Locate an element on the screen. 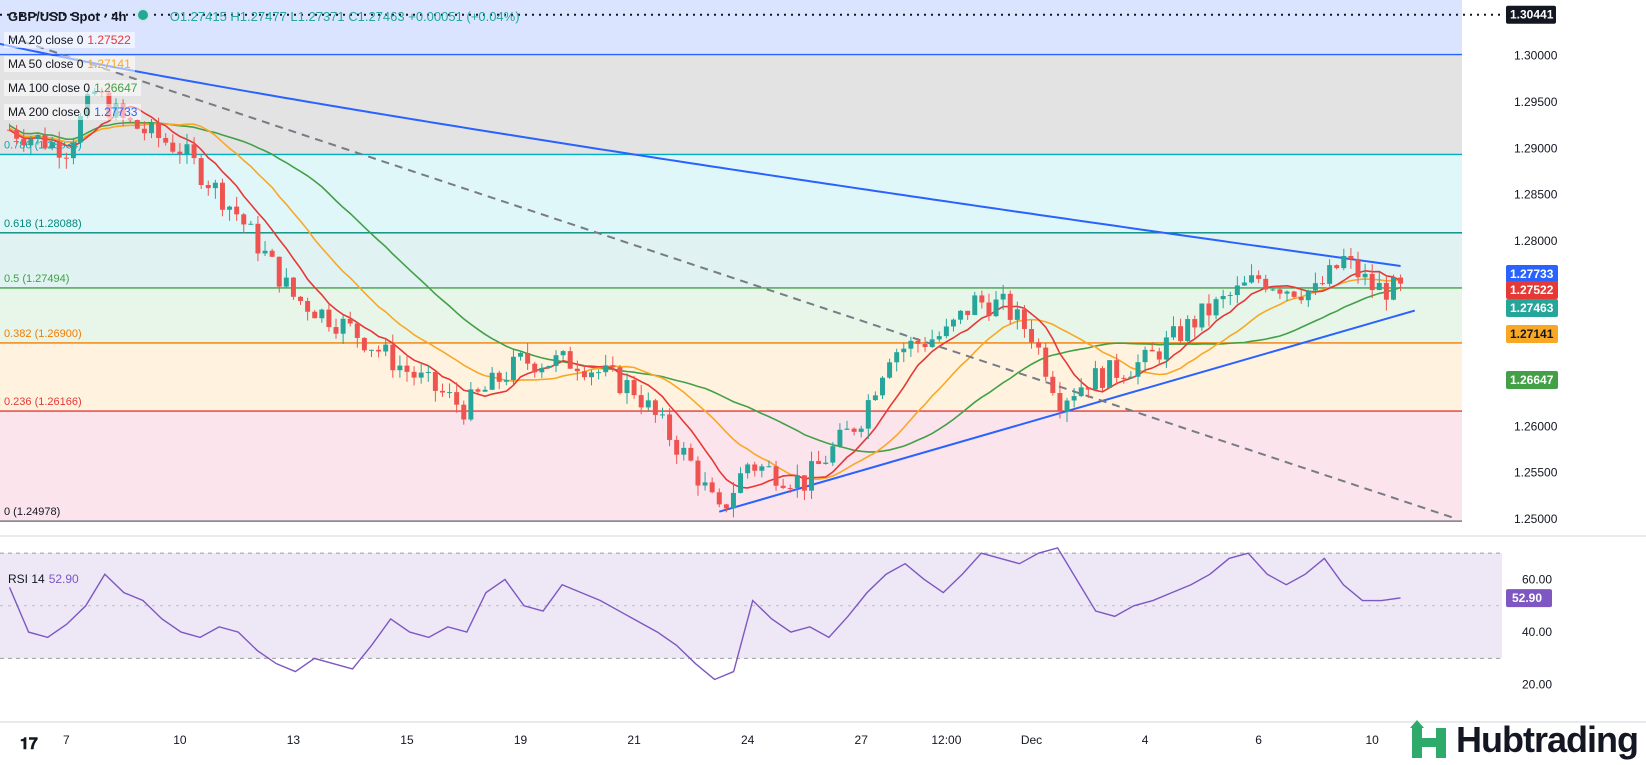  ma50-legend: MA 50 close 0 1.27141 is located at coordinates (69, 64).